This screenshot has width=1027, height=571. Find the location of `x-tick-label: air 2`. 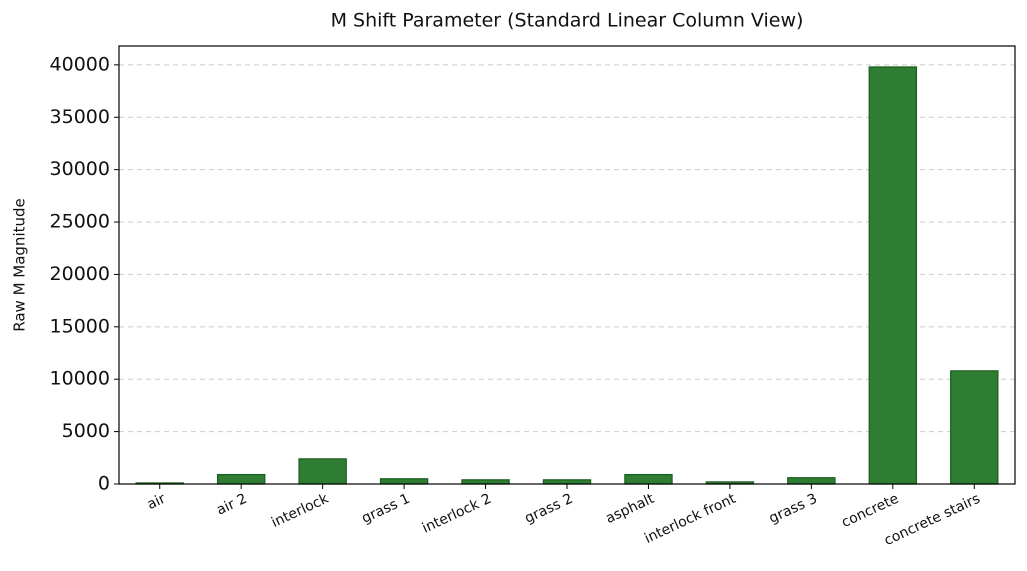

x-tick-label: air 2 is located at coordinates (231, 505).